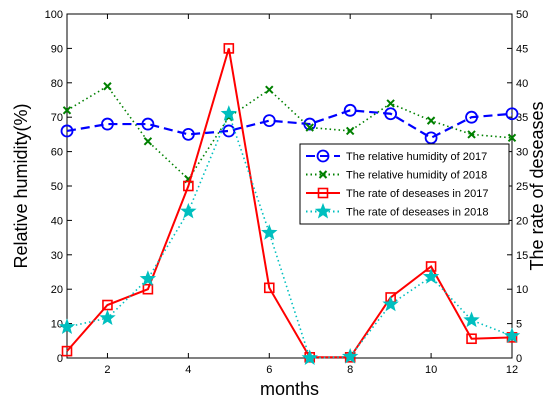 The image size is (548, 402). Describe the element at coordinates (57, 153) in the screenshot. I see `y-left-tick-label: 60` at that location.